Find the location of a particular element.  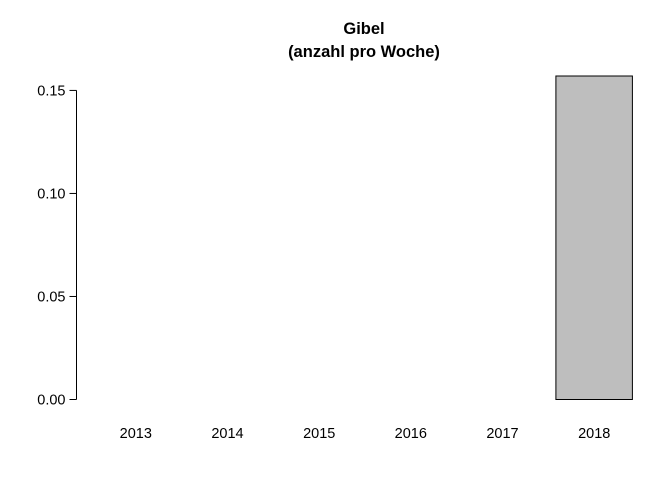

x-tick-label-2018: 2018 is located at coordinates (594, 434).